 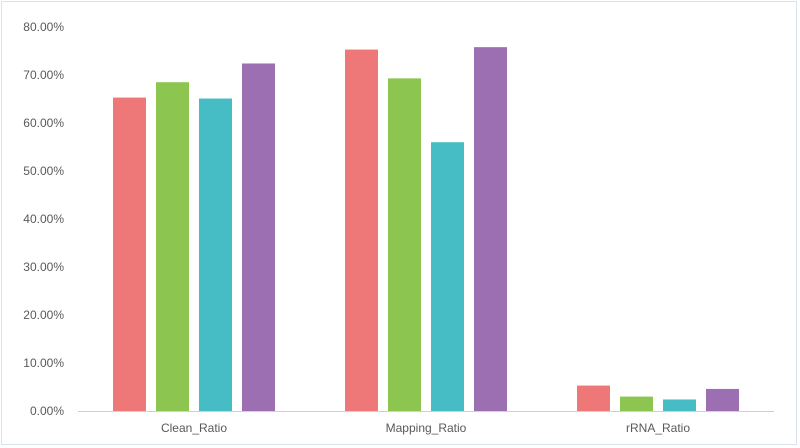 What do you see at coordinates (658, 428) in the screenshot?
I see `x-category-label: rRNA_Ratio` at bounding box center [658, 428].